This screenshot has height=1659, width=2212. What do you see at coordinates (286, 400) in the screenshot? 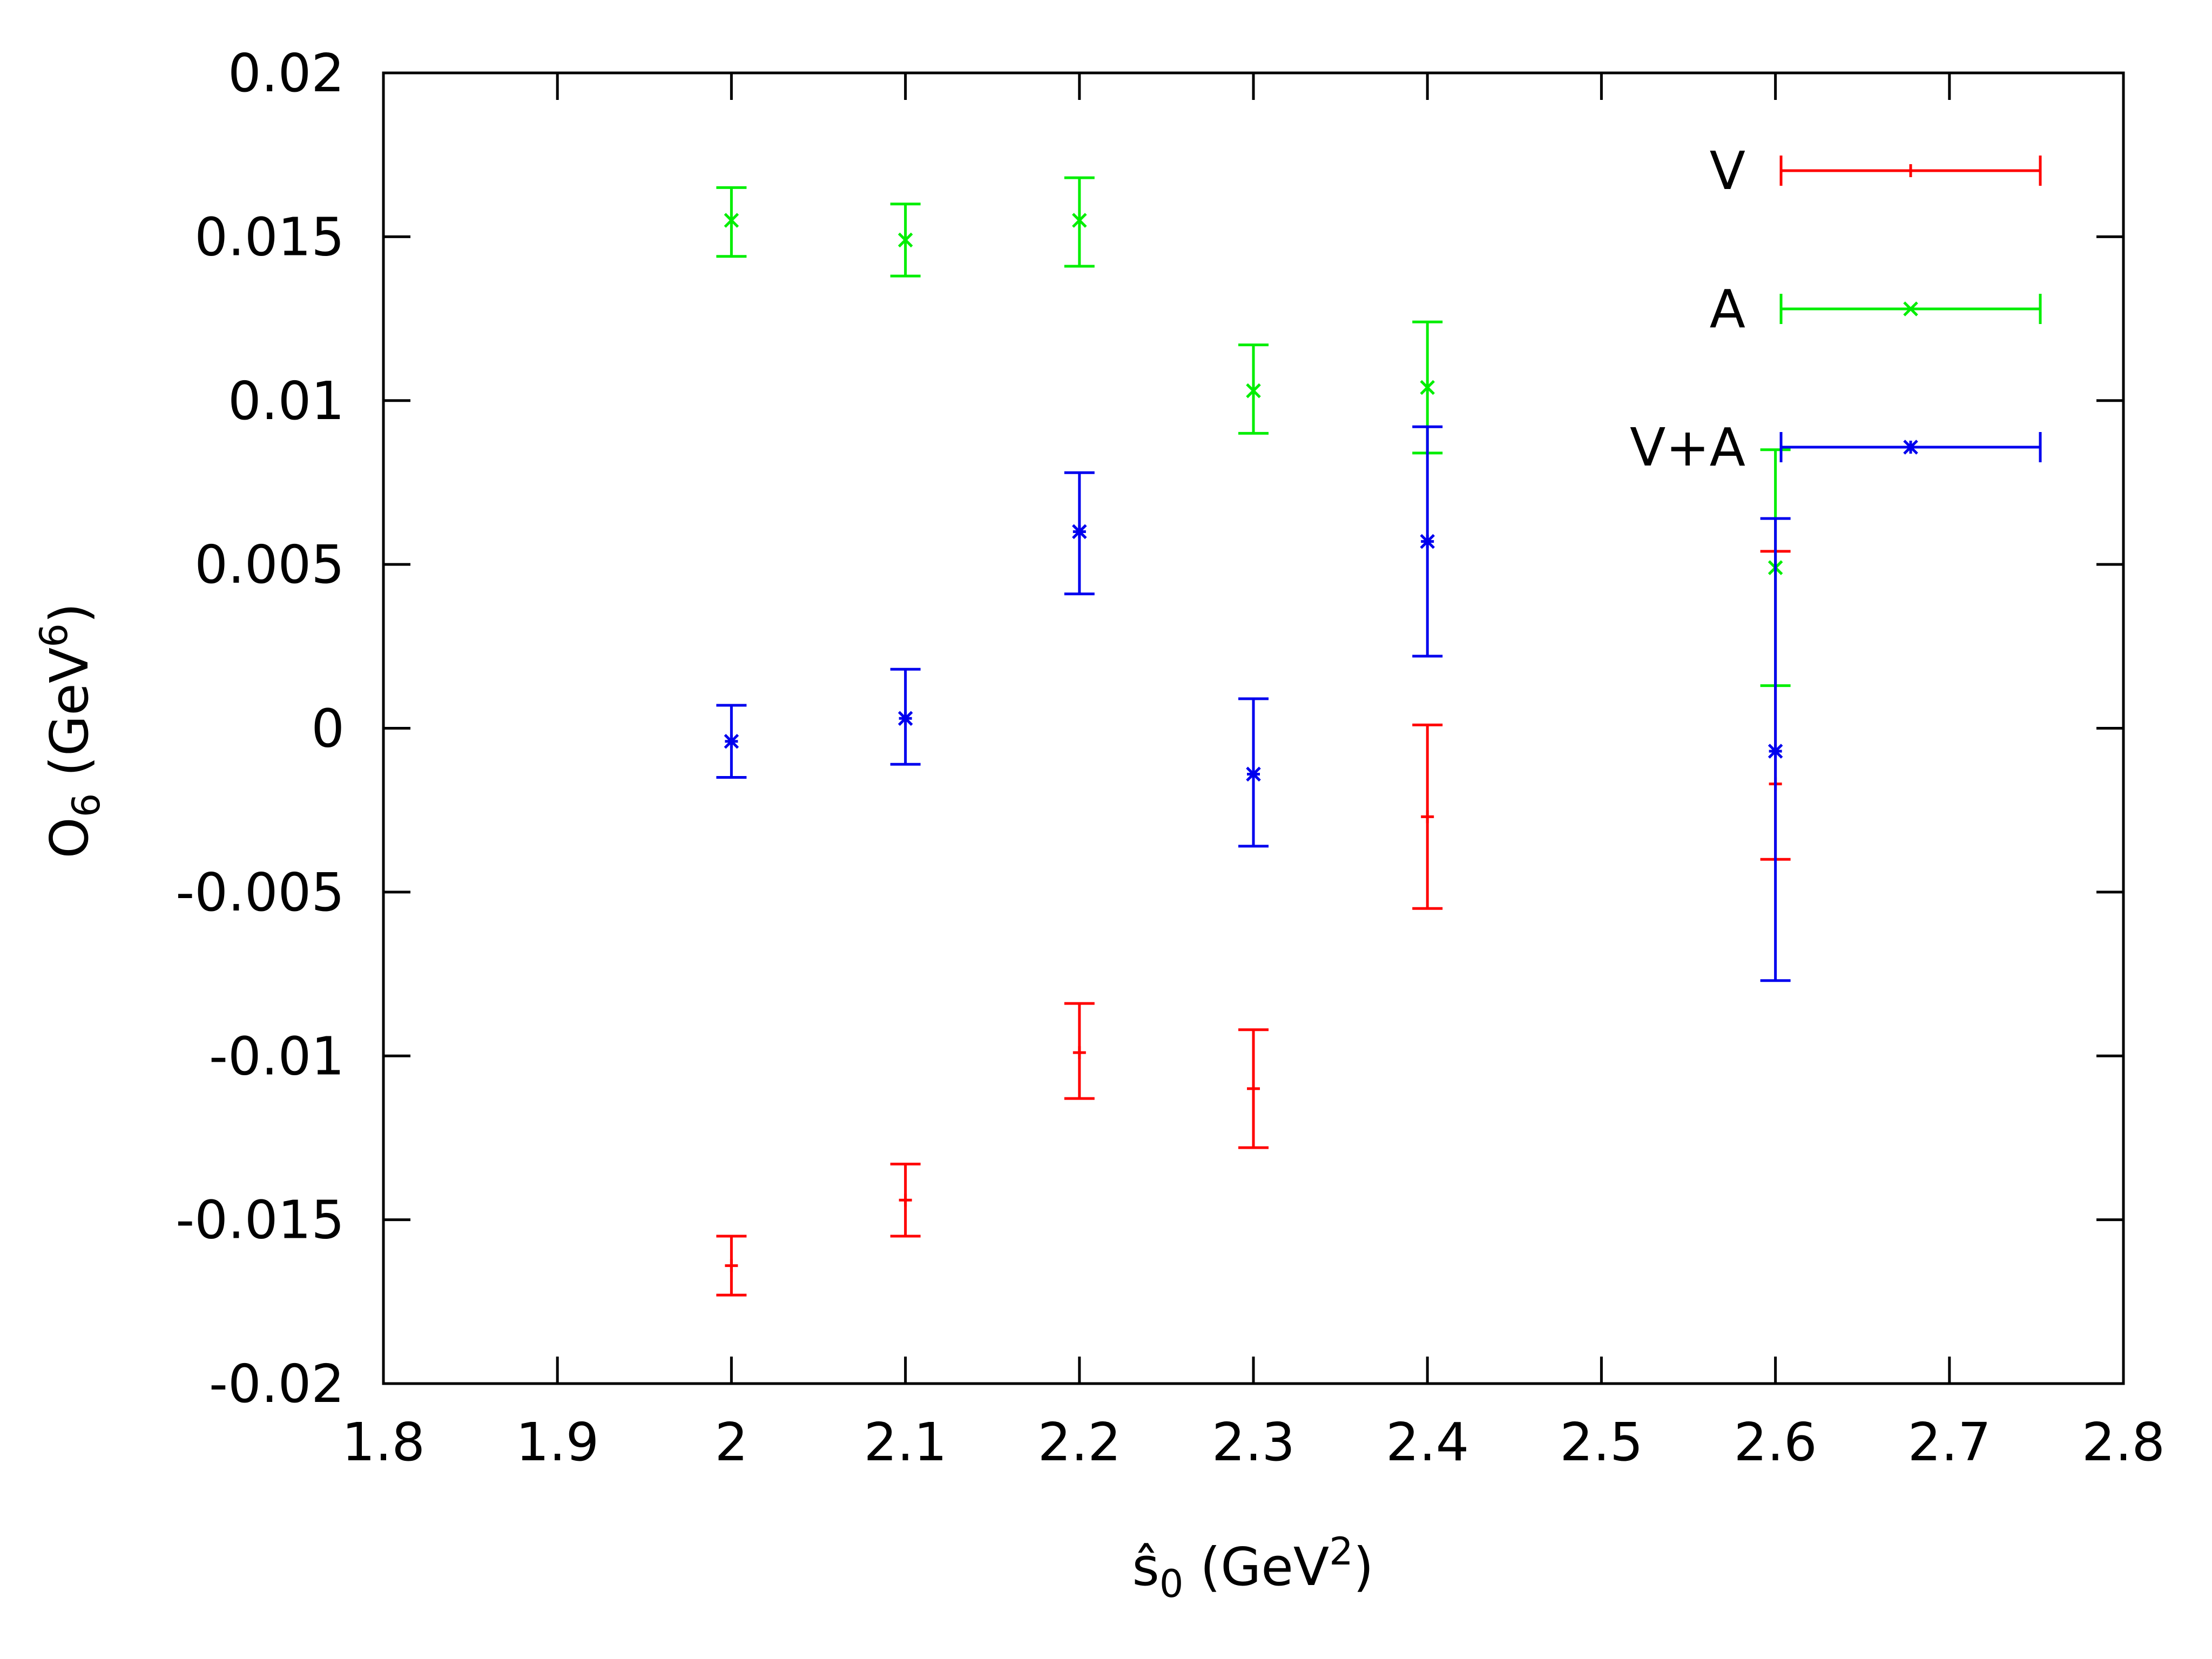
I see `y-tick-label: 0.01` at bounding box center [286, 400].